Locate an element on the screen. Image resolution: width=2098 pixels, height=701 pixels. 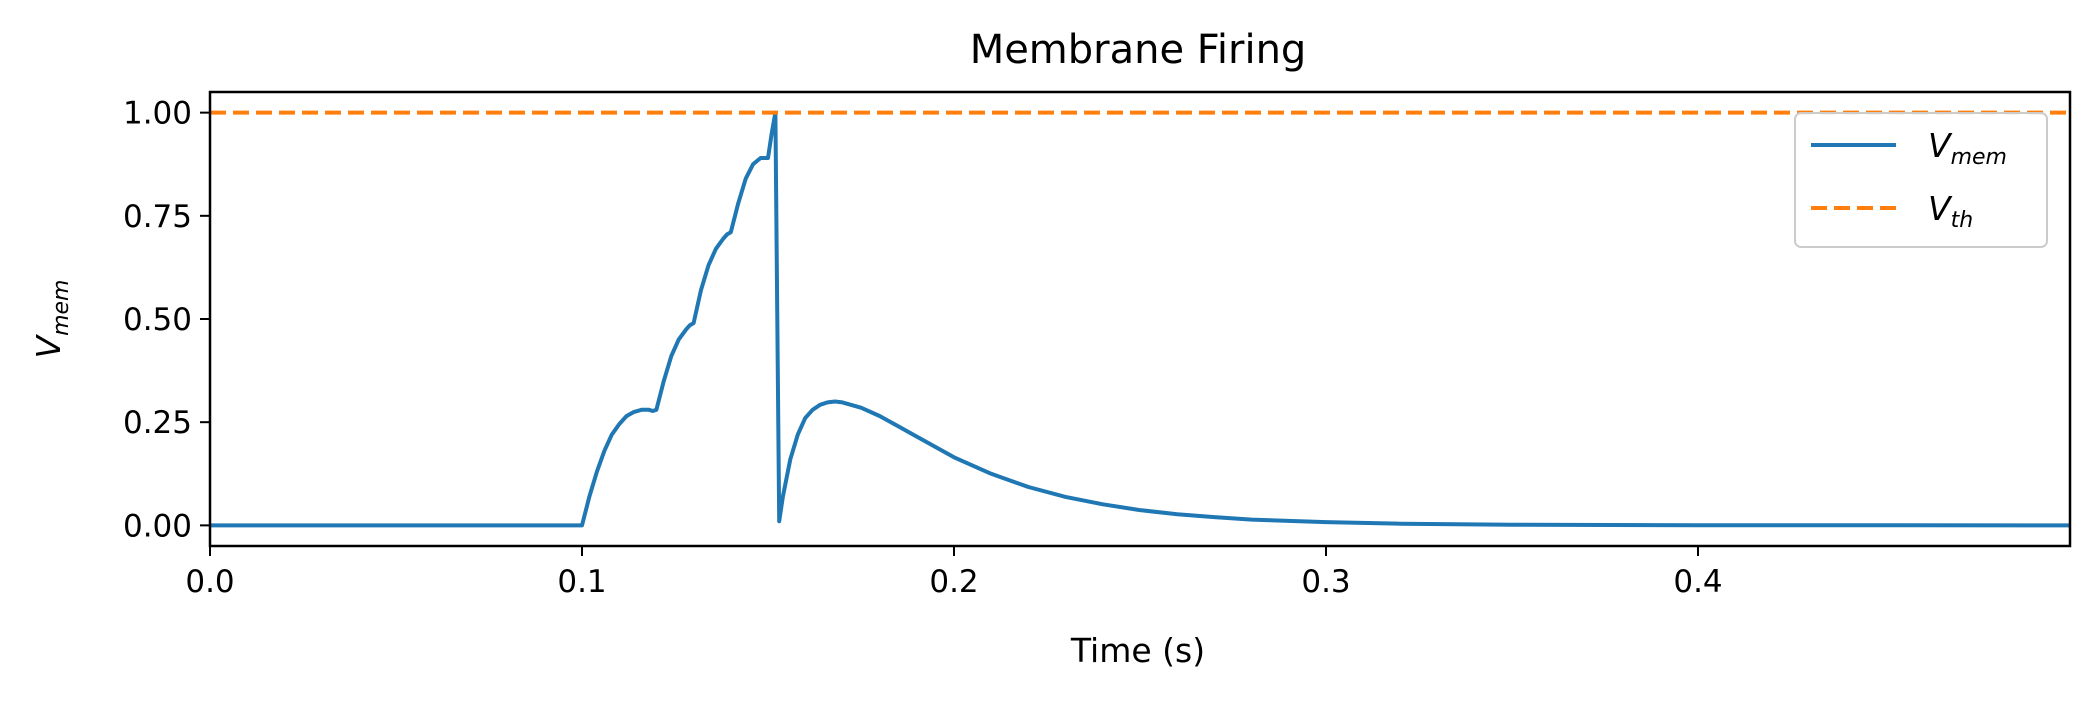
legend-label-vth-sub: th is located at coordinates (1962, 220).